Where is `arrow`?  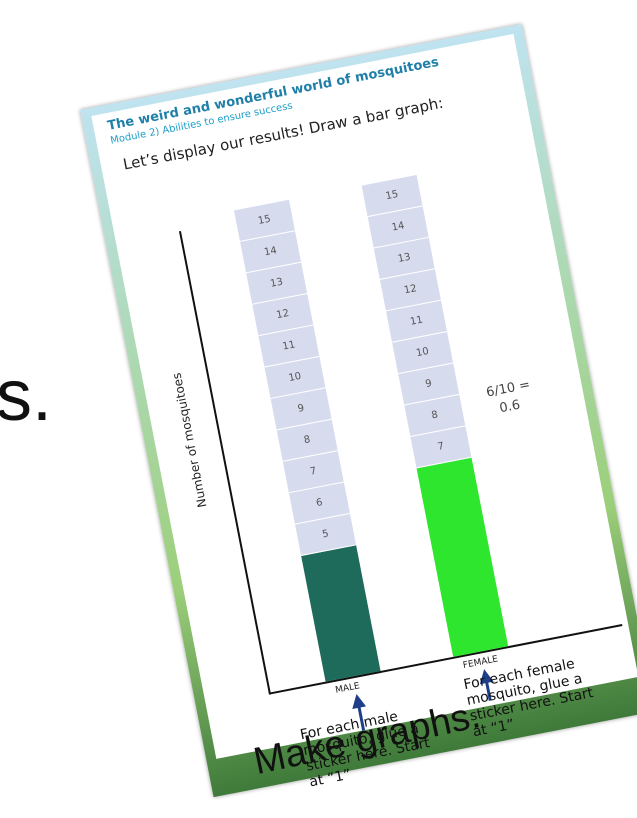 arrow is located at coordinates (488, 690).